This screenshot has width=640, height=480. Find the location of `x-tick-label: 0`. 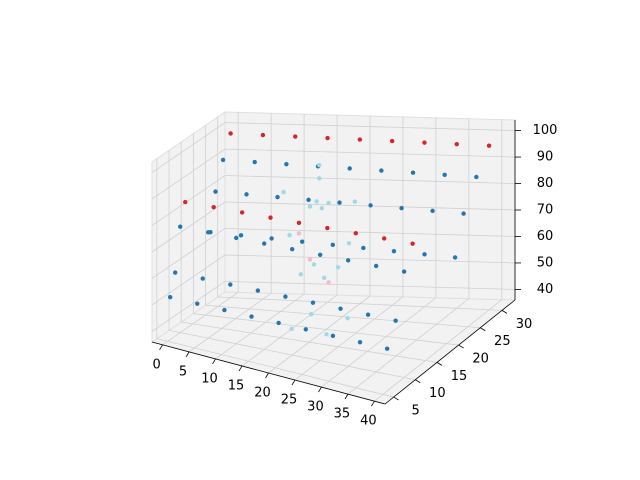

x-tick-label: 0 is located at coordinates (156, 364).